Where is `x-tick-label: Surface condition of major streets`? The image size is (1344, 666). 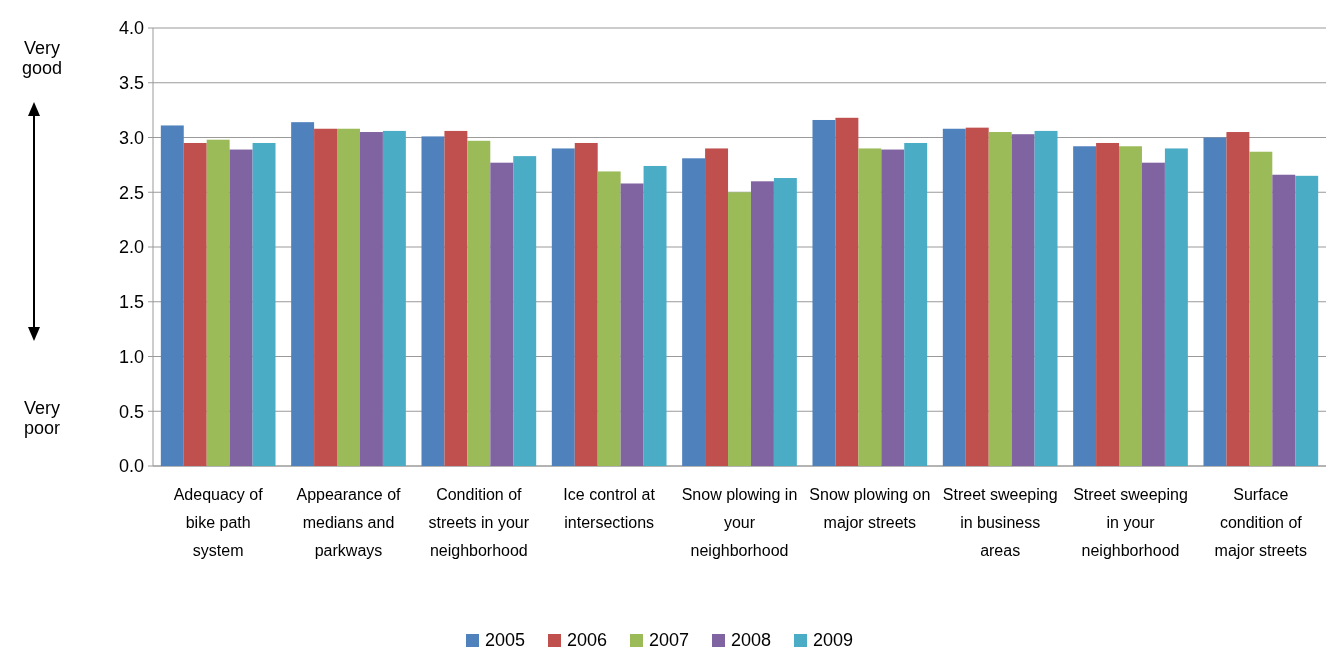 x-tick-label: Surface condition of major streets is located at coordinates (1261, 522).